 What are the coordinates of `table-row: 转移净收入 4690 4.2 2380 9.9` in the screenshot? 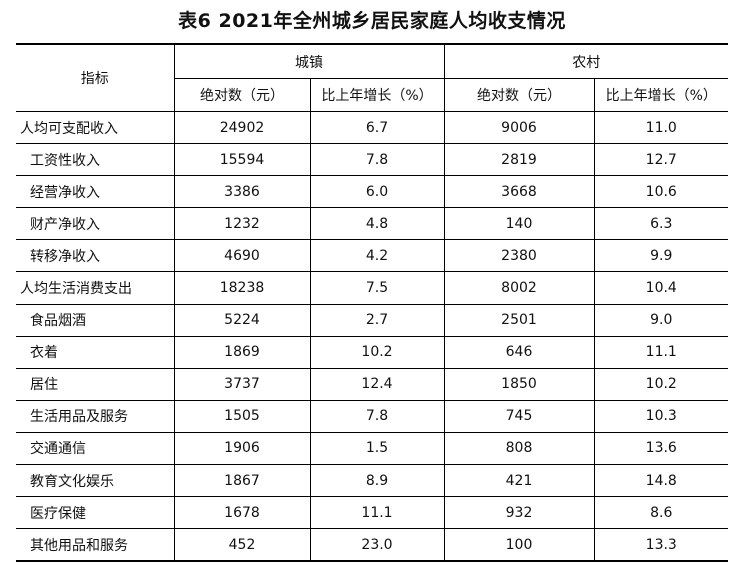 It's located at (372, 255).